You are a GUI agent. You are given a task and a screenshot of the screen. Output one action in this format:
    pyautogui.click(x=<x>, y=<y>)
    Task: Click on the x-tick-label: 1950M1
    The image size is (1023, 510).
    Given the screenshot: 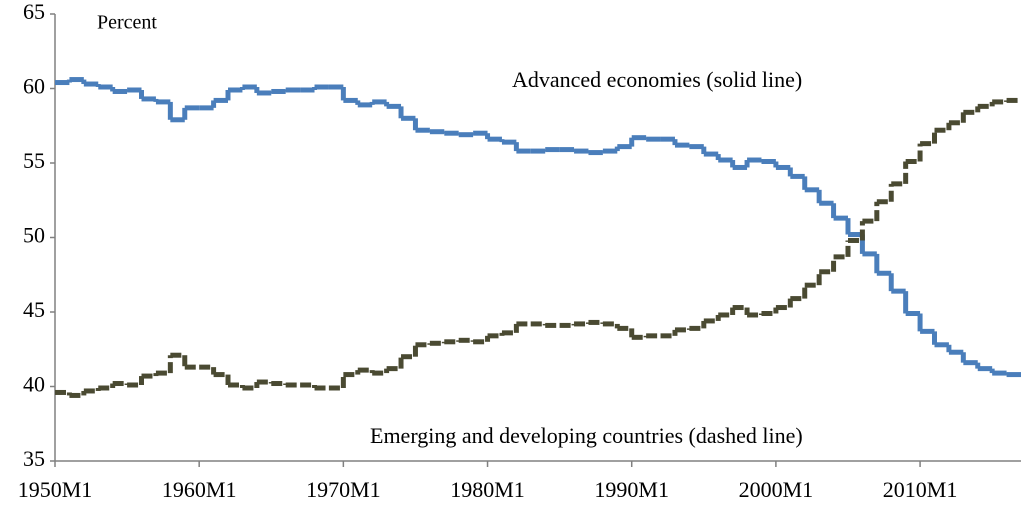 What is the action you would take?
    pyautogui.click(x=55, y=489)
    